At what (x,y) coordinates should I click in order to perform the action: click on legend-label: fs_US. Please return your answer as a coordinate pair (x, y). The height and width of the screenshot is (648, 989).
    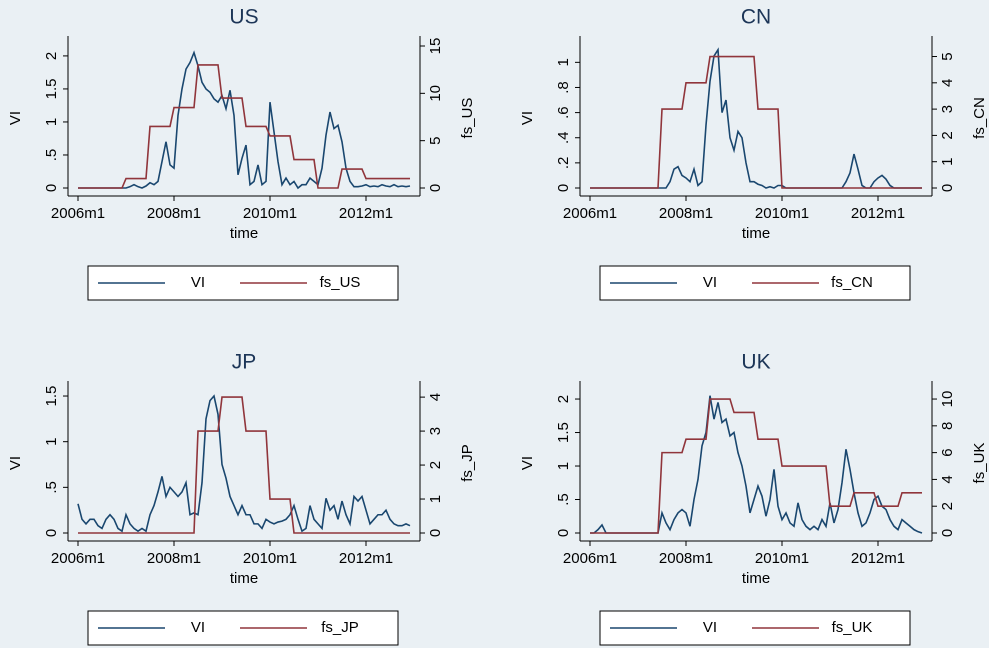
    Looking at the image, I should click on (340, 282).